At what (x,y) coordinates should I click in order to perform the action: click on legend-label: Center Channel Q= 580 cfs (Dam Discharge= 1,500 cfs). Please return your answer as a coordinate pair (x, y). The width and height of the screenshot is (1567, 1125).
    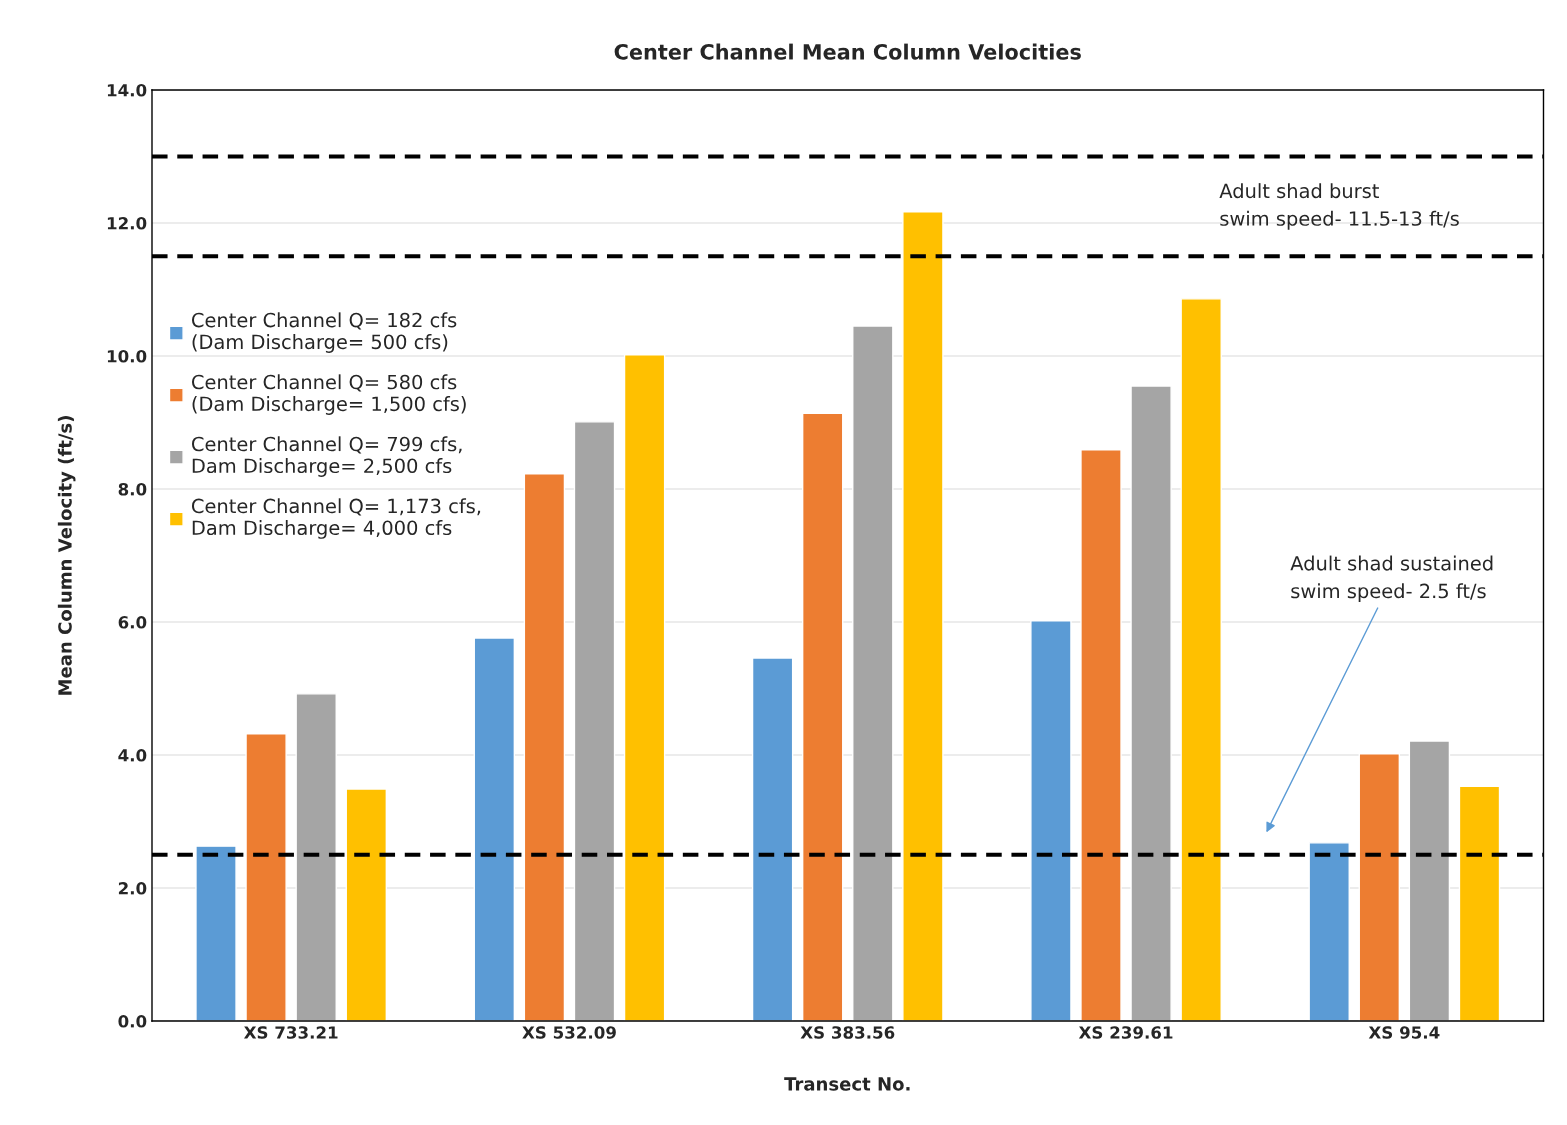
    Looking at the image, I should click on (328, 394).